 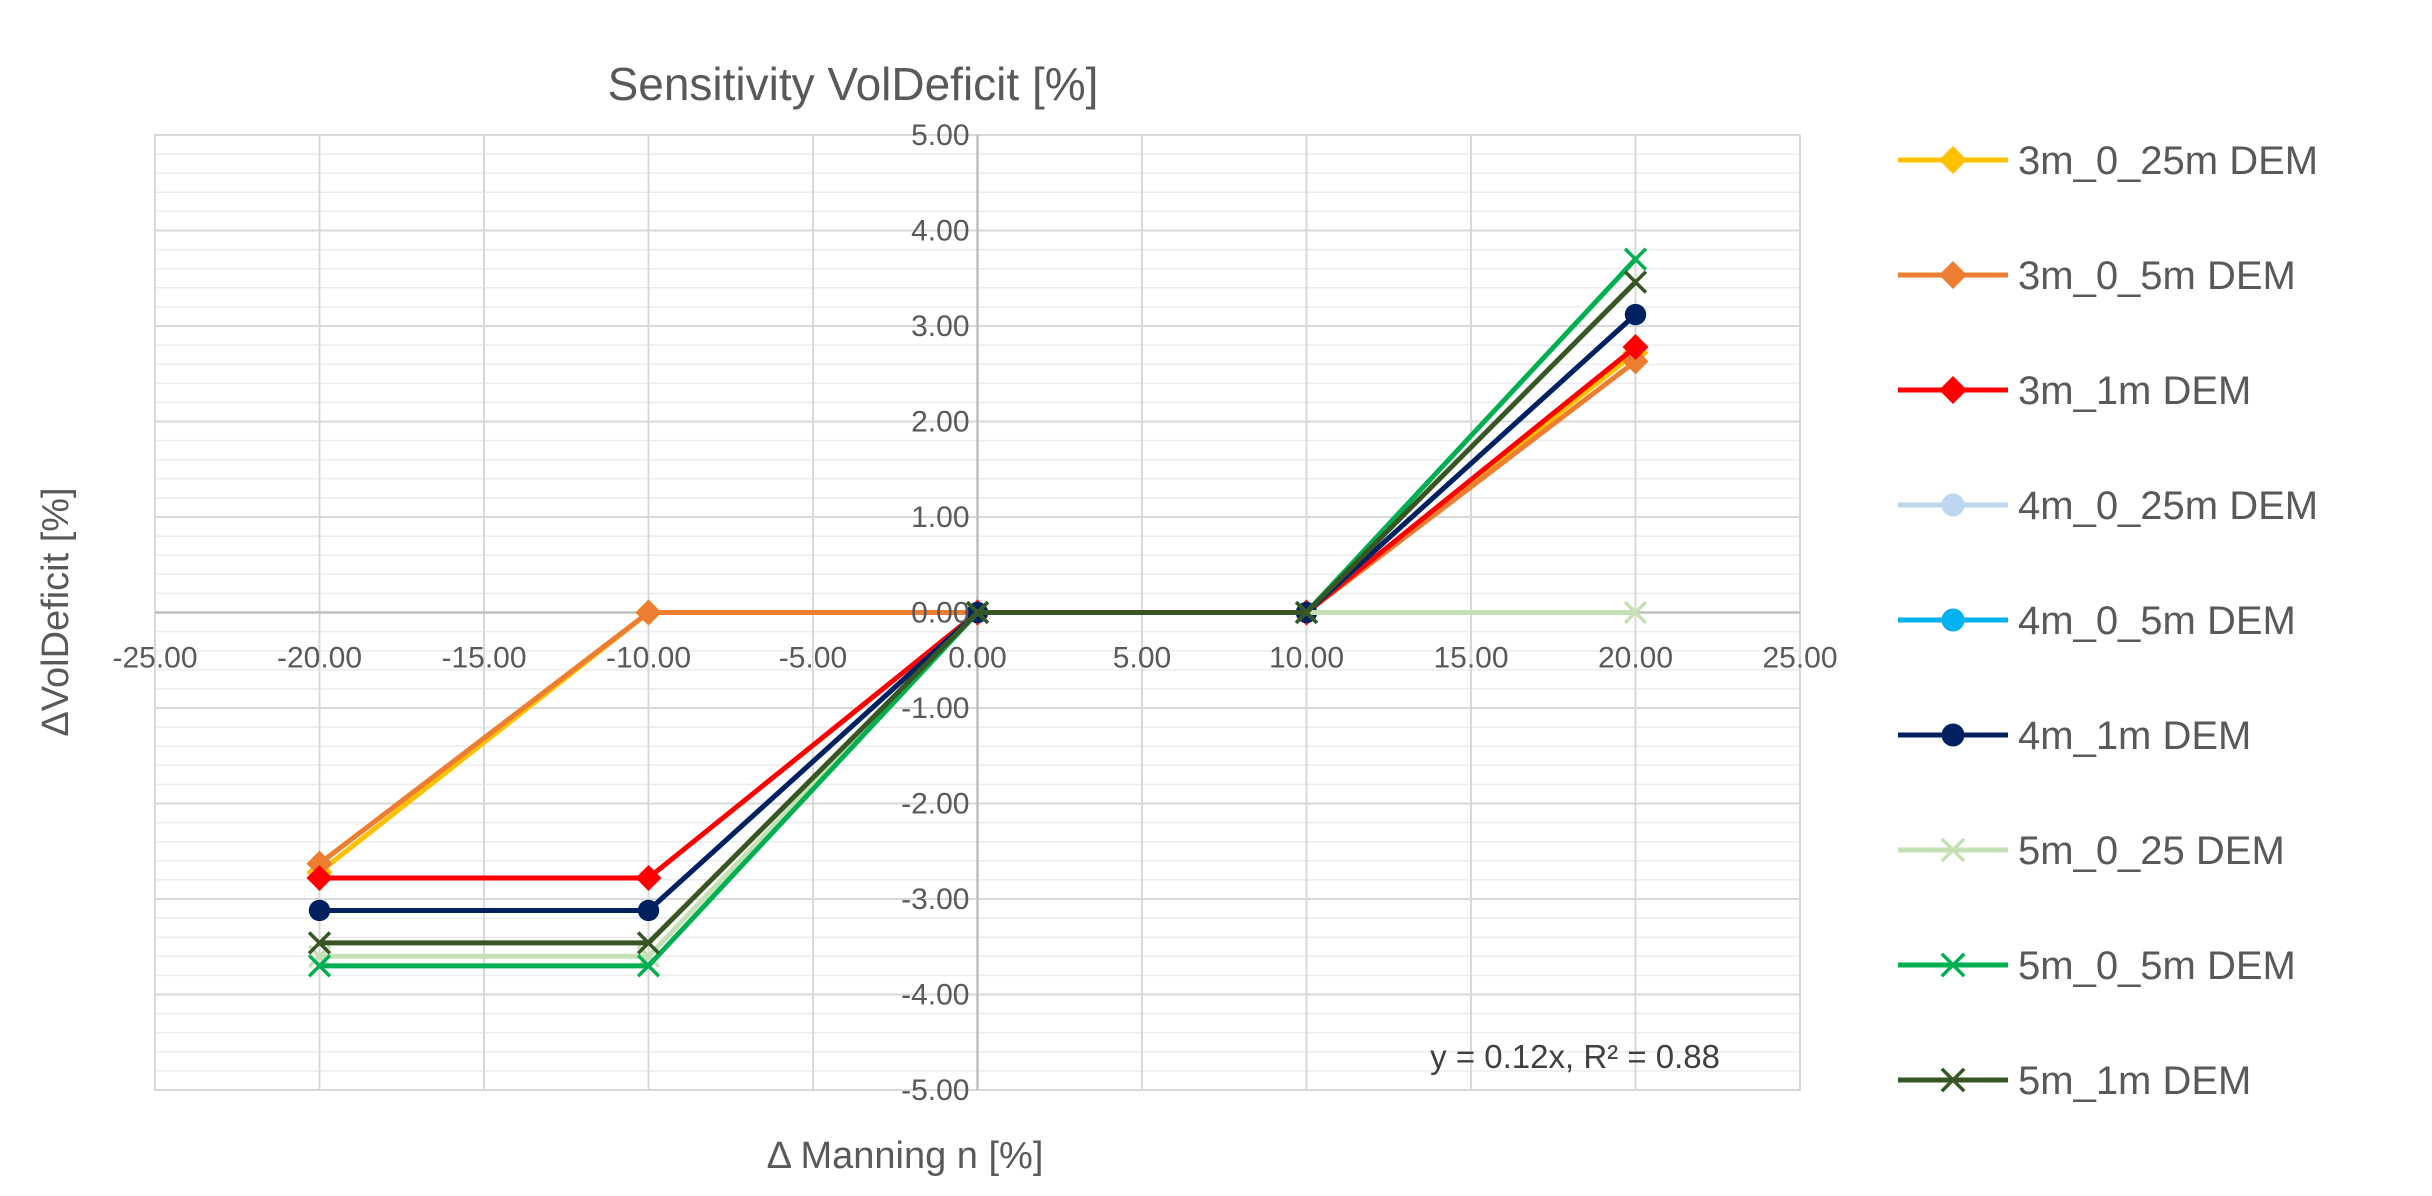 I want to click on x-tick-label: -20.00, so click(x=319, y=658).